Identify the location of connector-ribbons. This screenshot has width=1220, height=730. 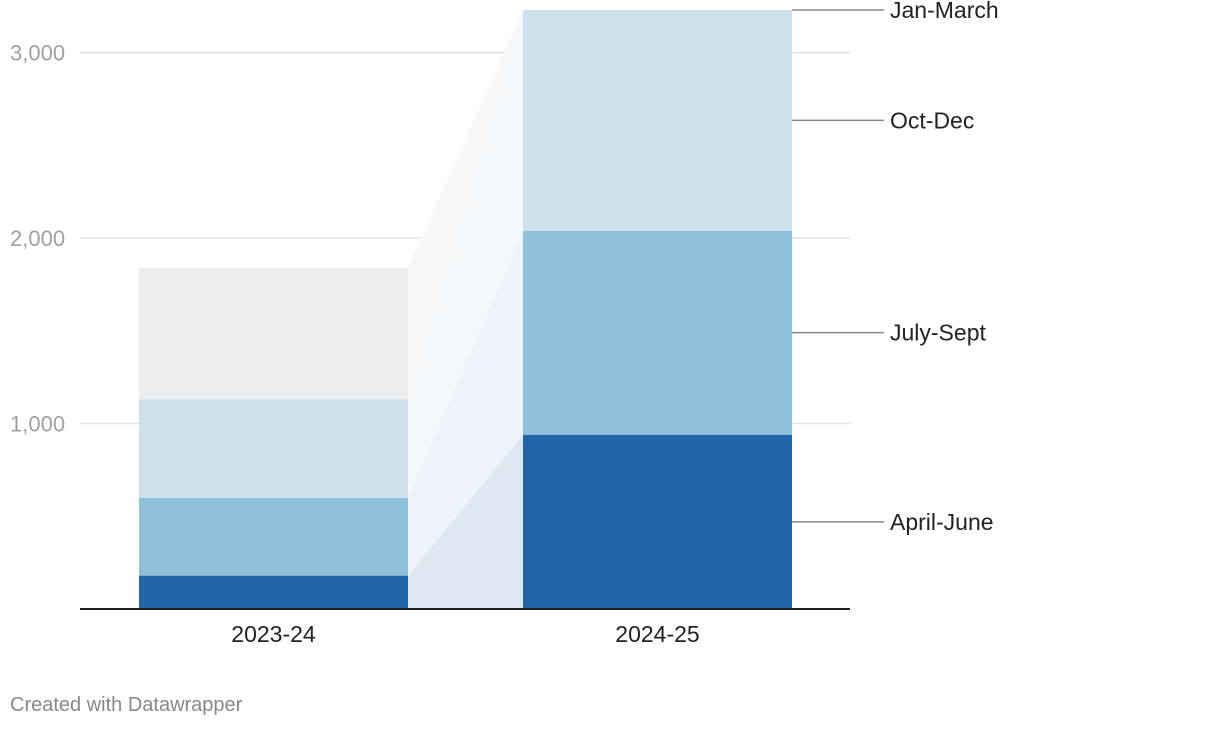
(465, 309).